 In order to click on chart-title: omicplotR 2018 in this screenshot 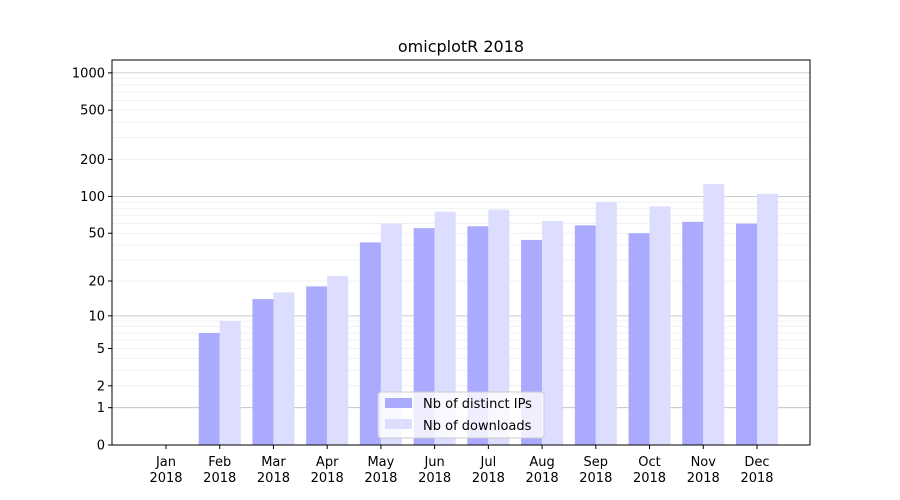, I will do `click(461, 46)`.